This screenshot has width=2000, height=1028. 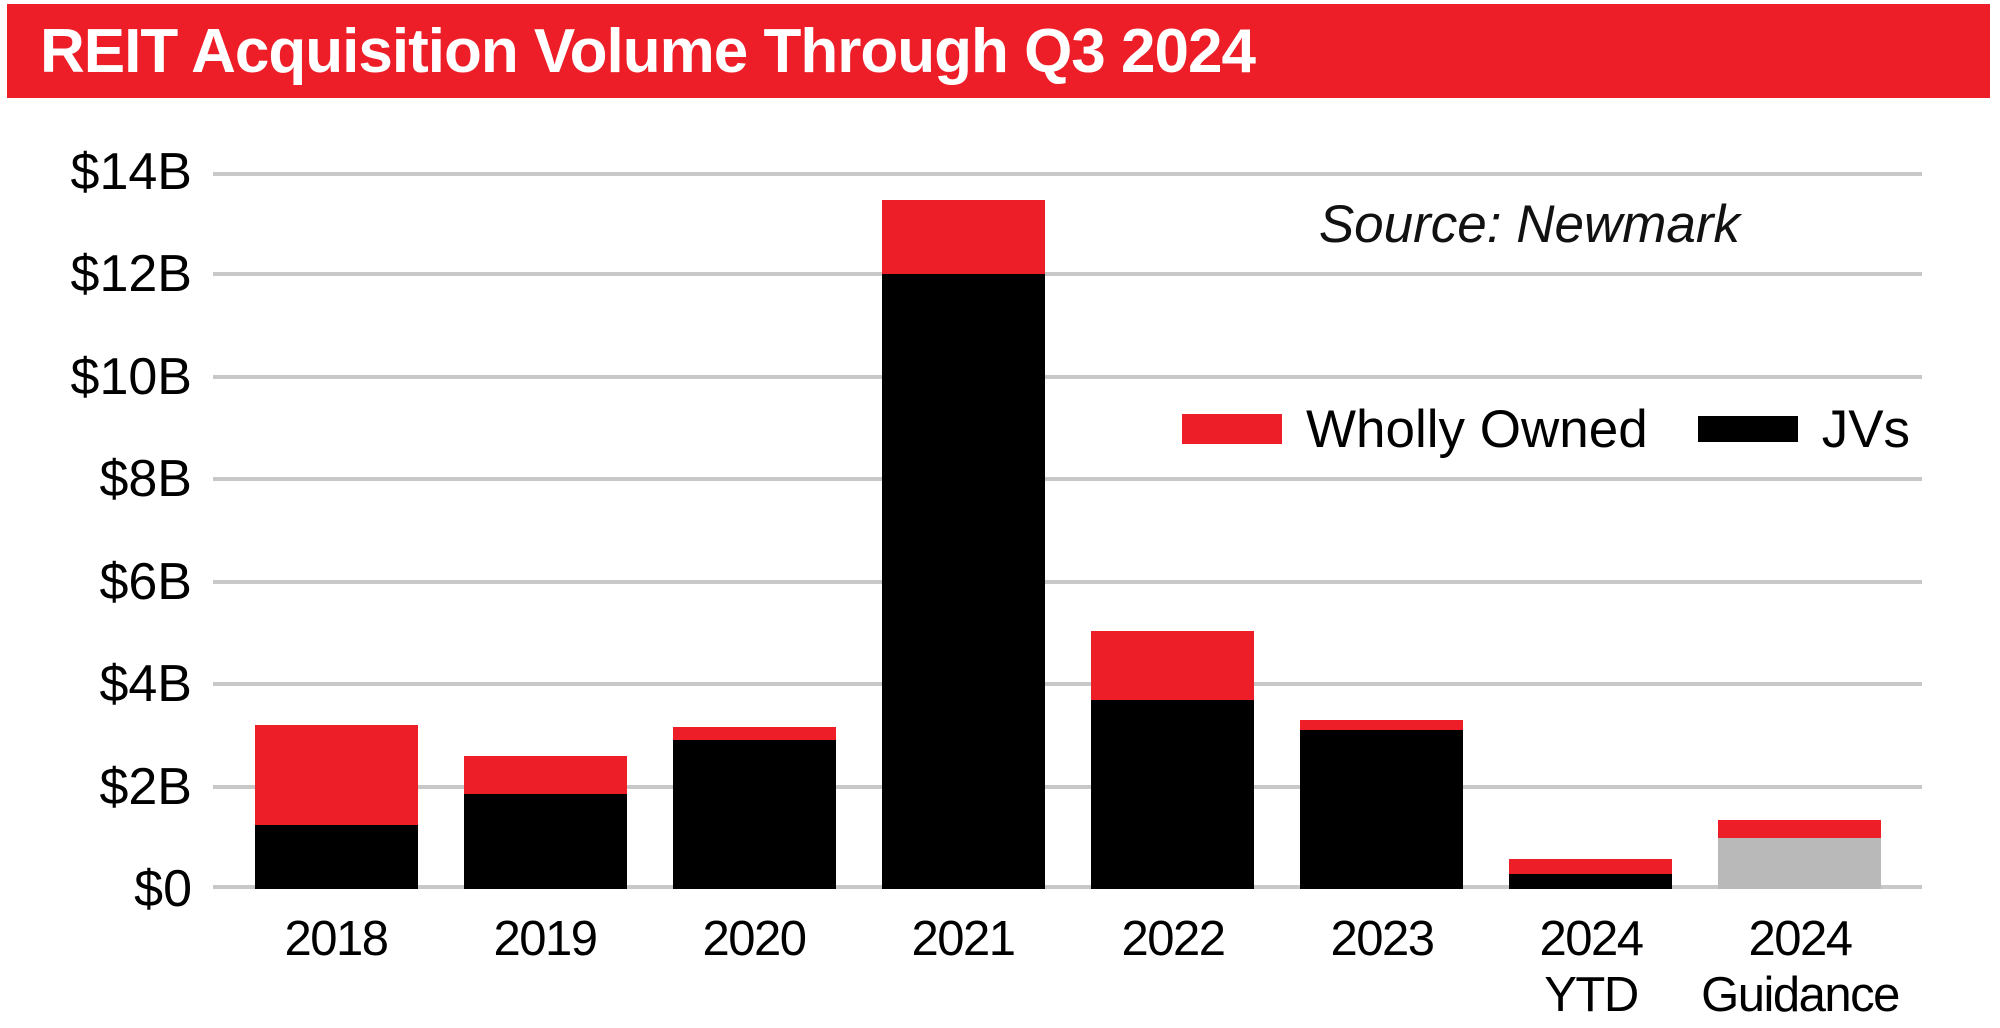 I want to click on gridline-6B, so click(x=1067, y=582).